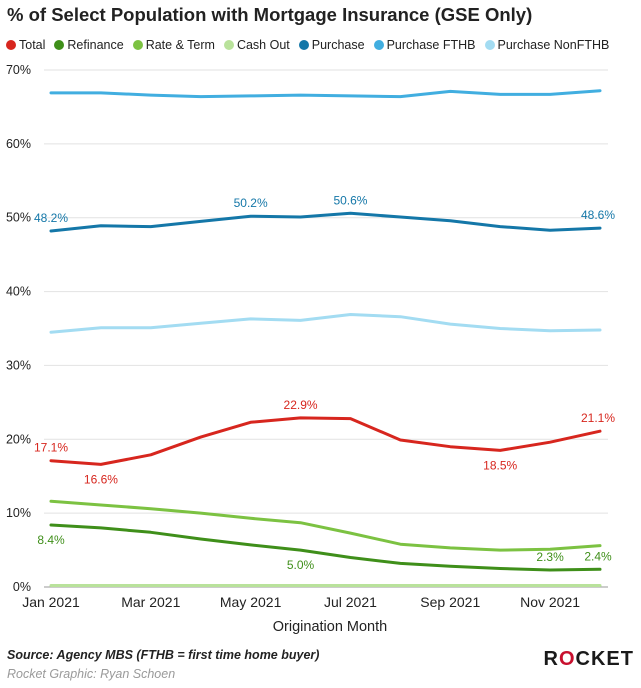 The image size is (641, 688). I want to click on legend-label: Purchase NonFTHB, so click(553, 45).